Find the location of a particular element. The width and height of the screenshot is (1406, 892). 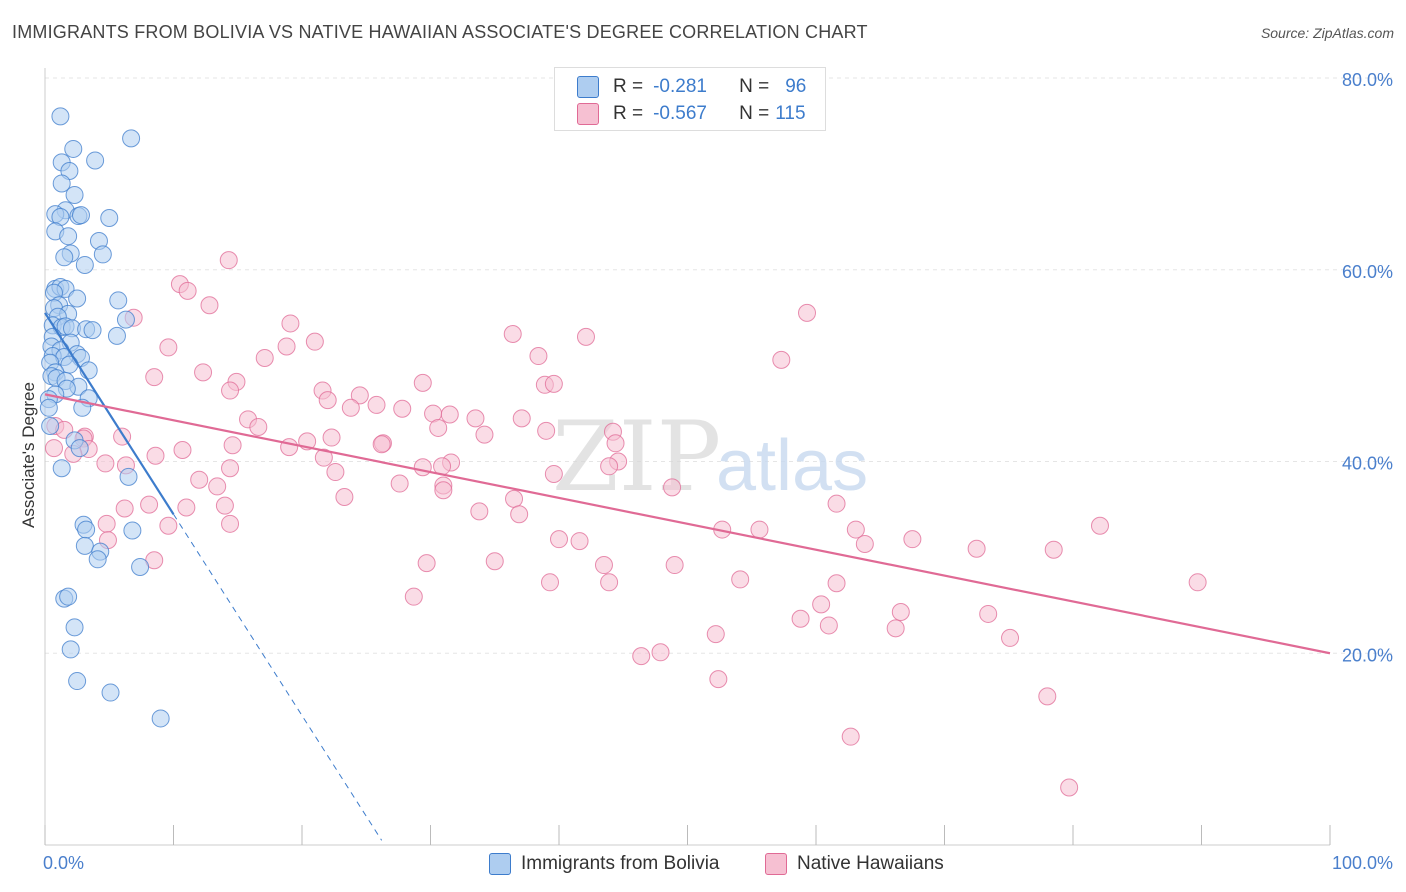

blue-legend-icon is located at coordinates (500, 864).